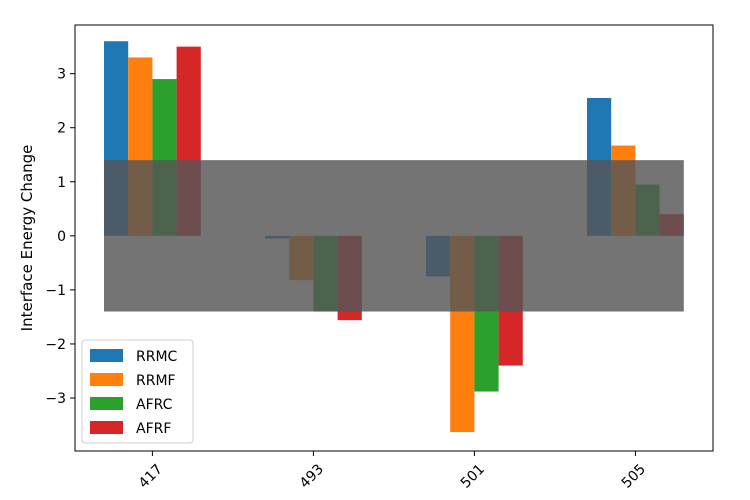 This screenshot has height=500, width=750. What do you see at coordinates (61, 75) in the screenshot?
I see `y-tick-label: 3` at bounding box center [61, 75].